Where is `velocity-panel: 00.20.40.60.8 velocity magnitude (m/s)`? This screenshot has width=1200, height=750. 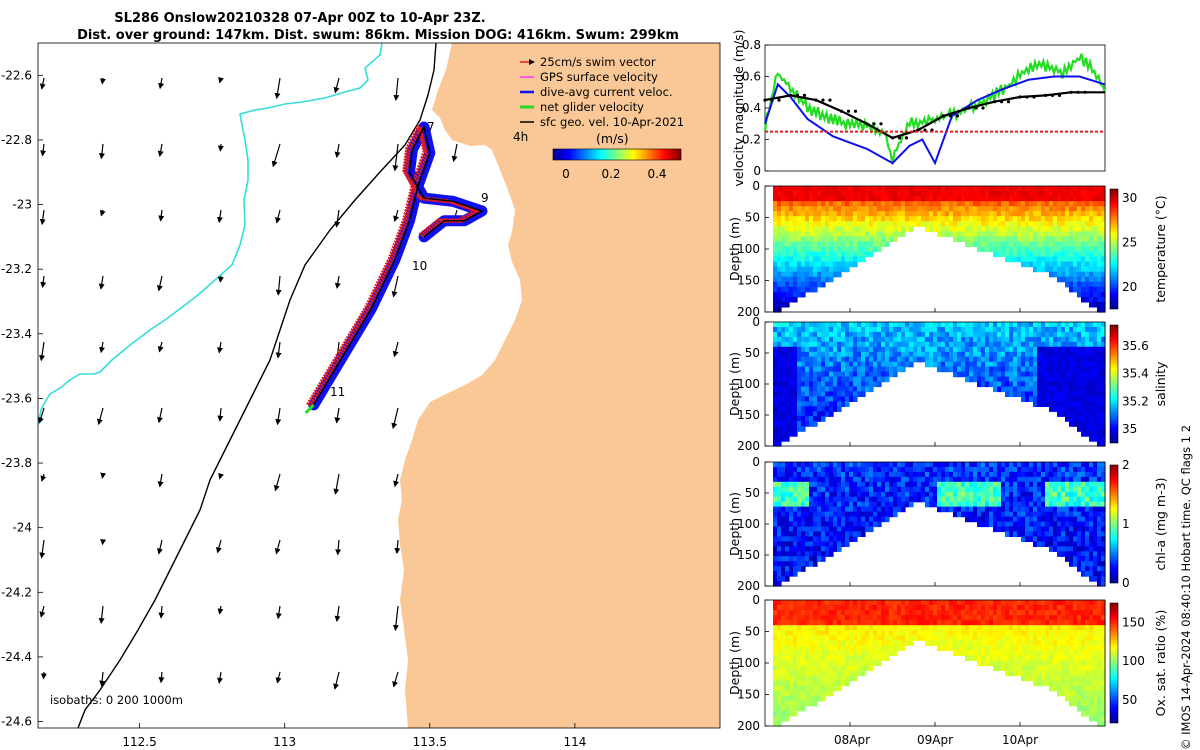
velocity-panel: 00.20.40.60.8 velocity magnitude (m/s) is located at coordinates (919, 108).